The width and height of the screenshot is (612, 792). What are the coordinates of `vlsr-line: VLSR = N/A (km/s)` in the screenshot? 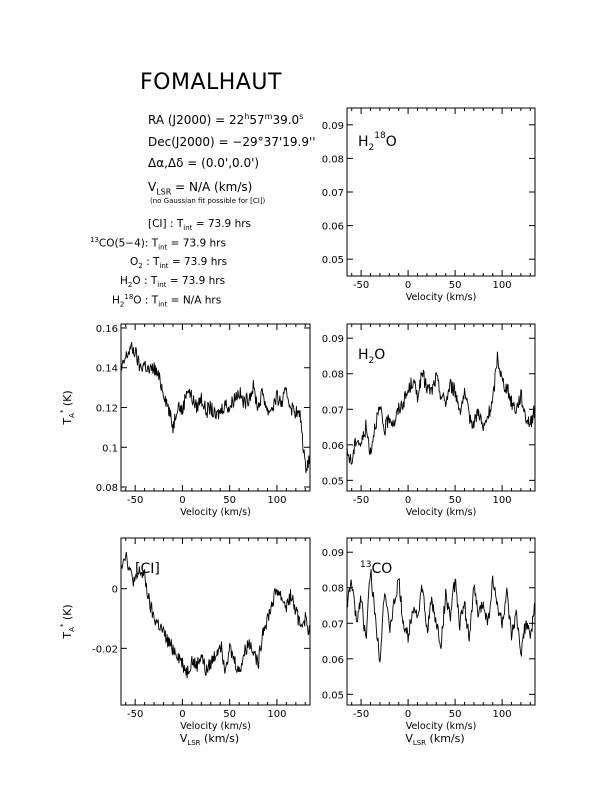 It's located at (200, 188).